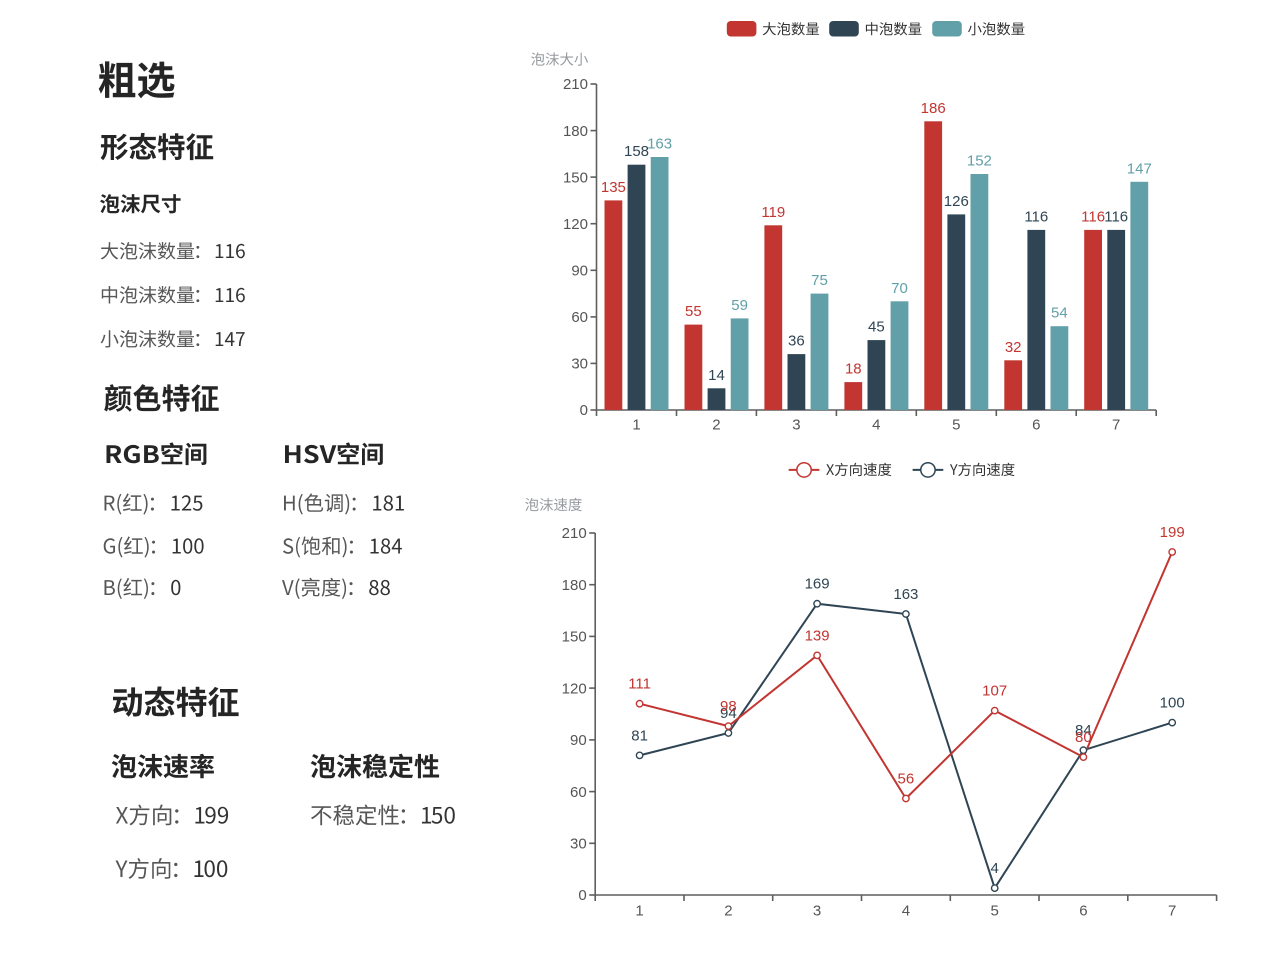 The width and height of the screenshot is (1276, 968). I want to click on svg-text: 119, so click(773, 212).